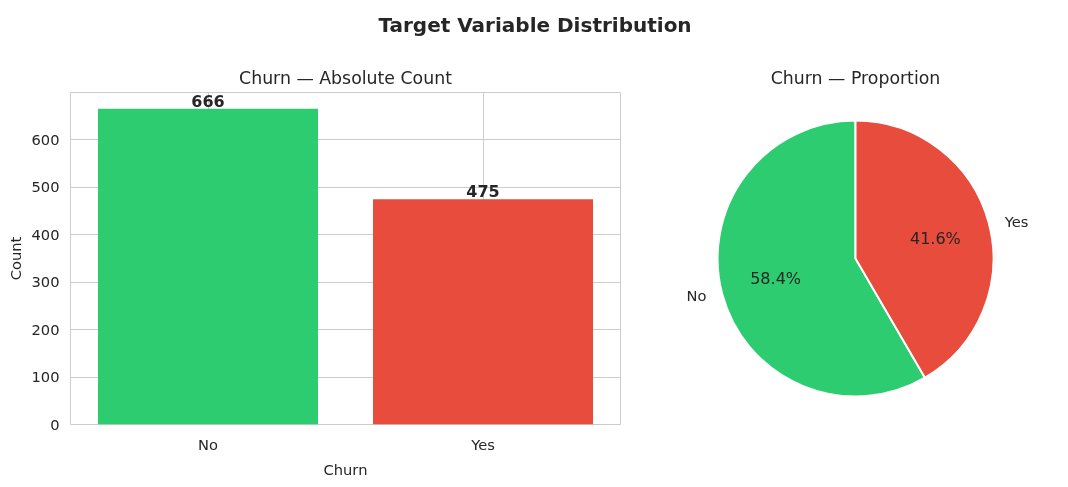 This screenshot has height=487, width=1068. I want to click on chart-title: Churn — Proportion, so click(855, 77).